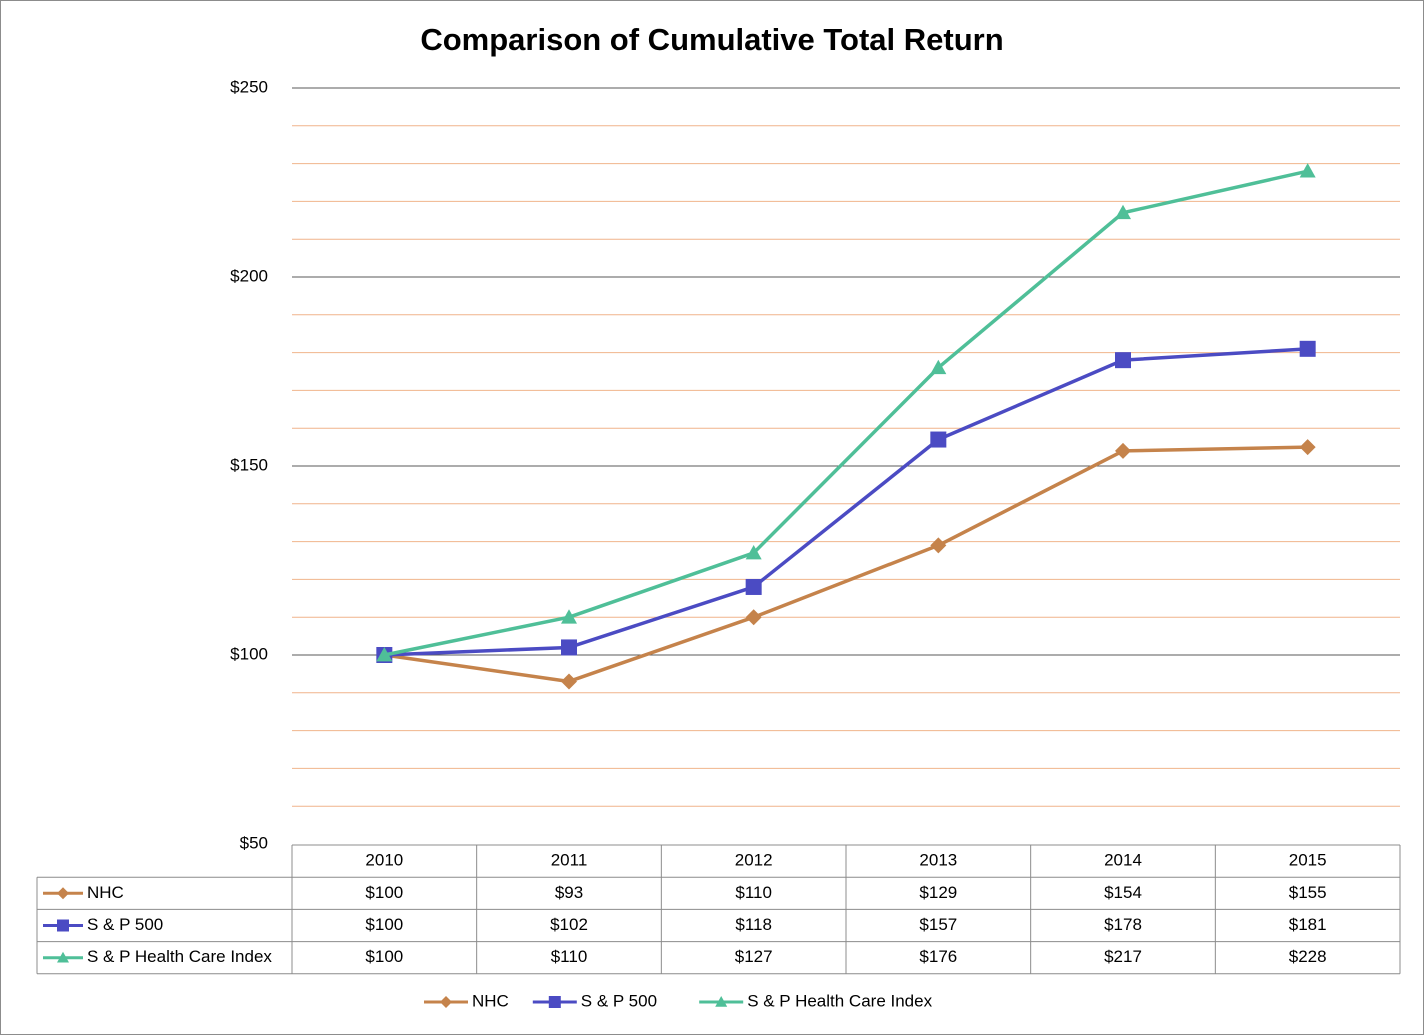 The width and height of the screenshot is (1424, 1035). I want to click on table-series-name: S & P 500, so click(125, 924).